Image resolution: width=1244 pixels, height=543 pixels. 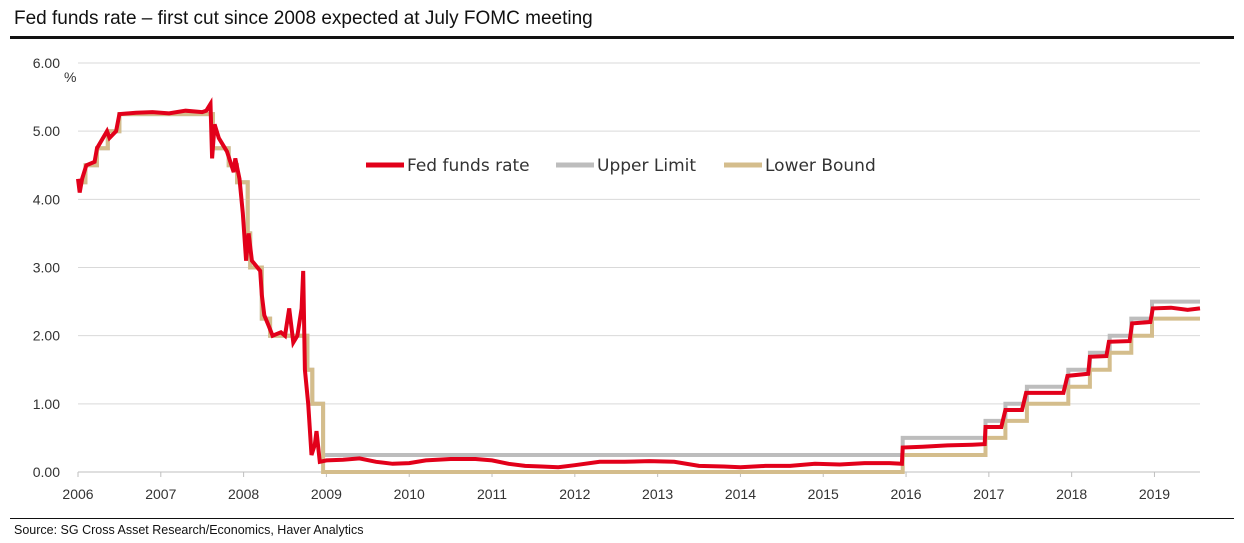 What do you see at coordinates (905, 494) in the screenshot?
I see `x-tick-label: 2016` at bounding box center [905, 494].